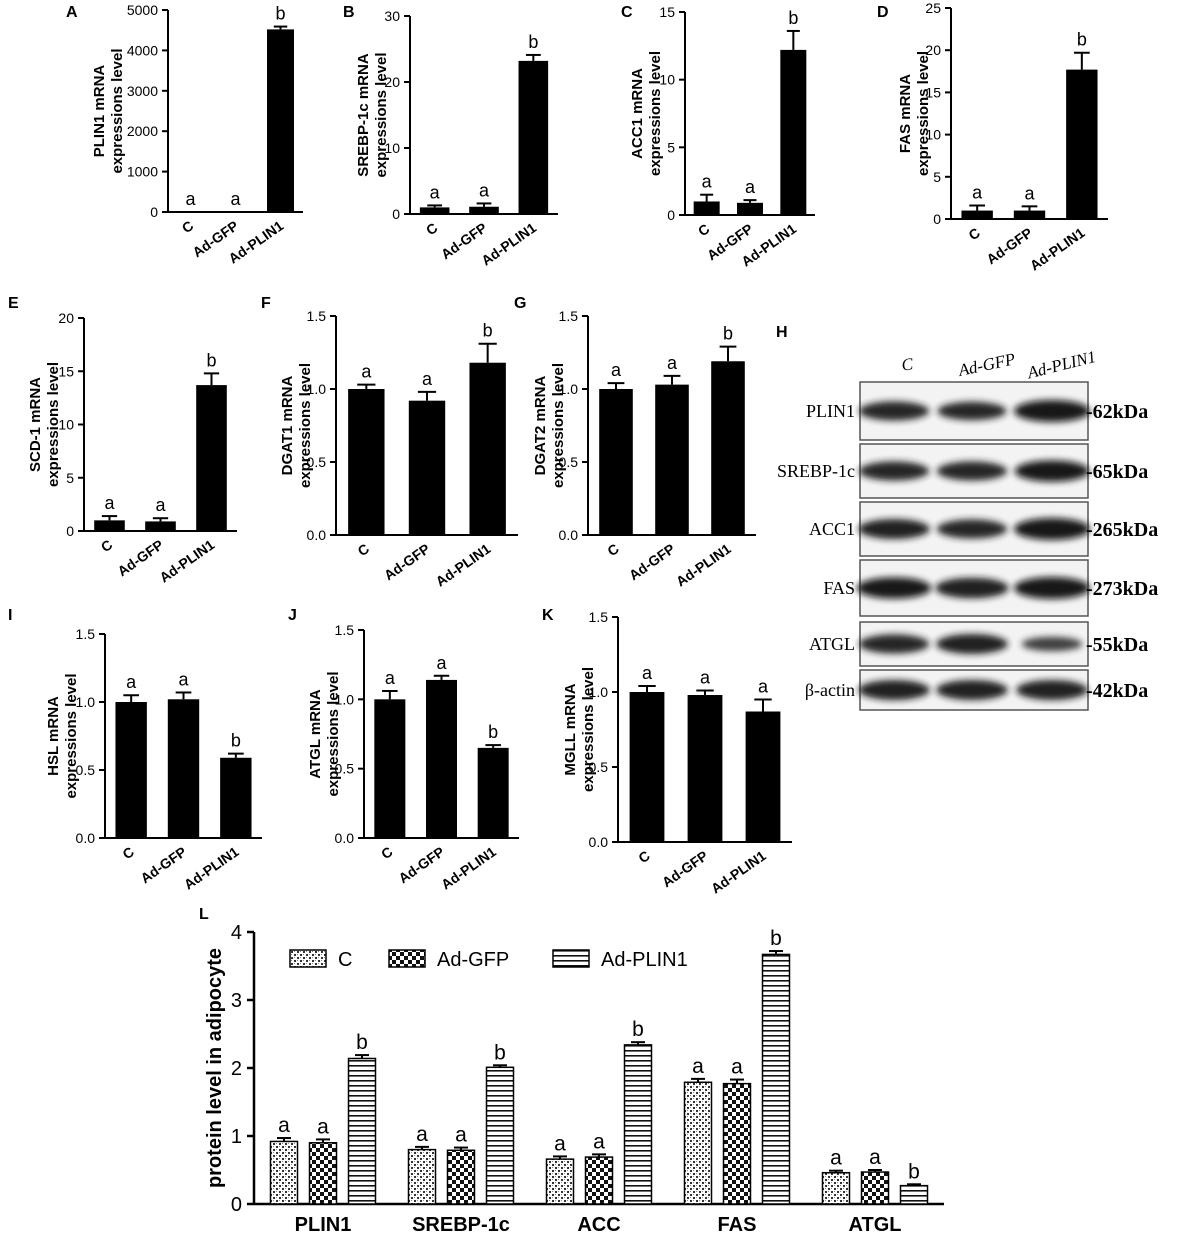 The image size is (1192, 1237). What do you see at coordinates (1117, 691) in the screenshot?
I see `molecular-weight-label: -42kDa` at bounding box center [1117, 691].